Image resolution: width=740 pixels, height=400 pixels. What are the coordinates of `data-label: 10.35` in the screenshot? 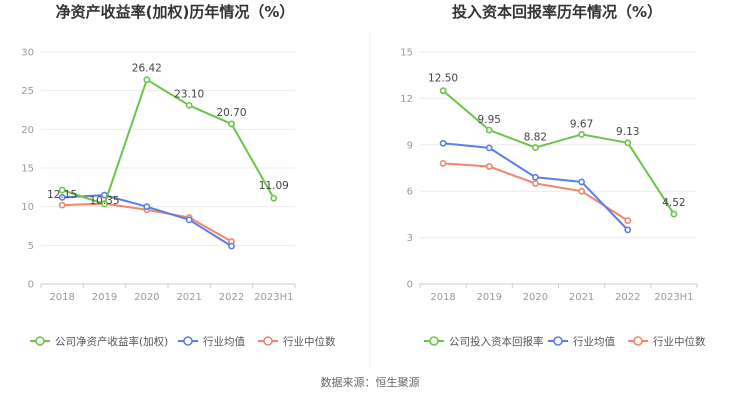 It's located at (104, 201).